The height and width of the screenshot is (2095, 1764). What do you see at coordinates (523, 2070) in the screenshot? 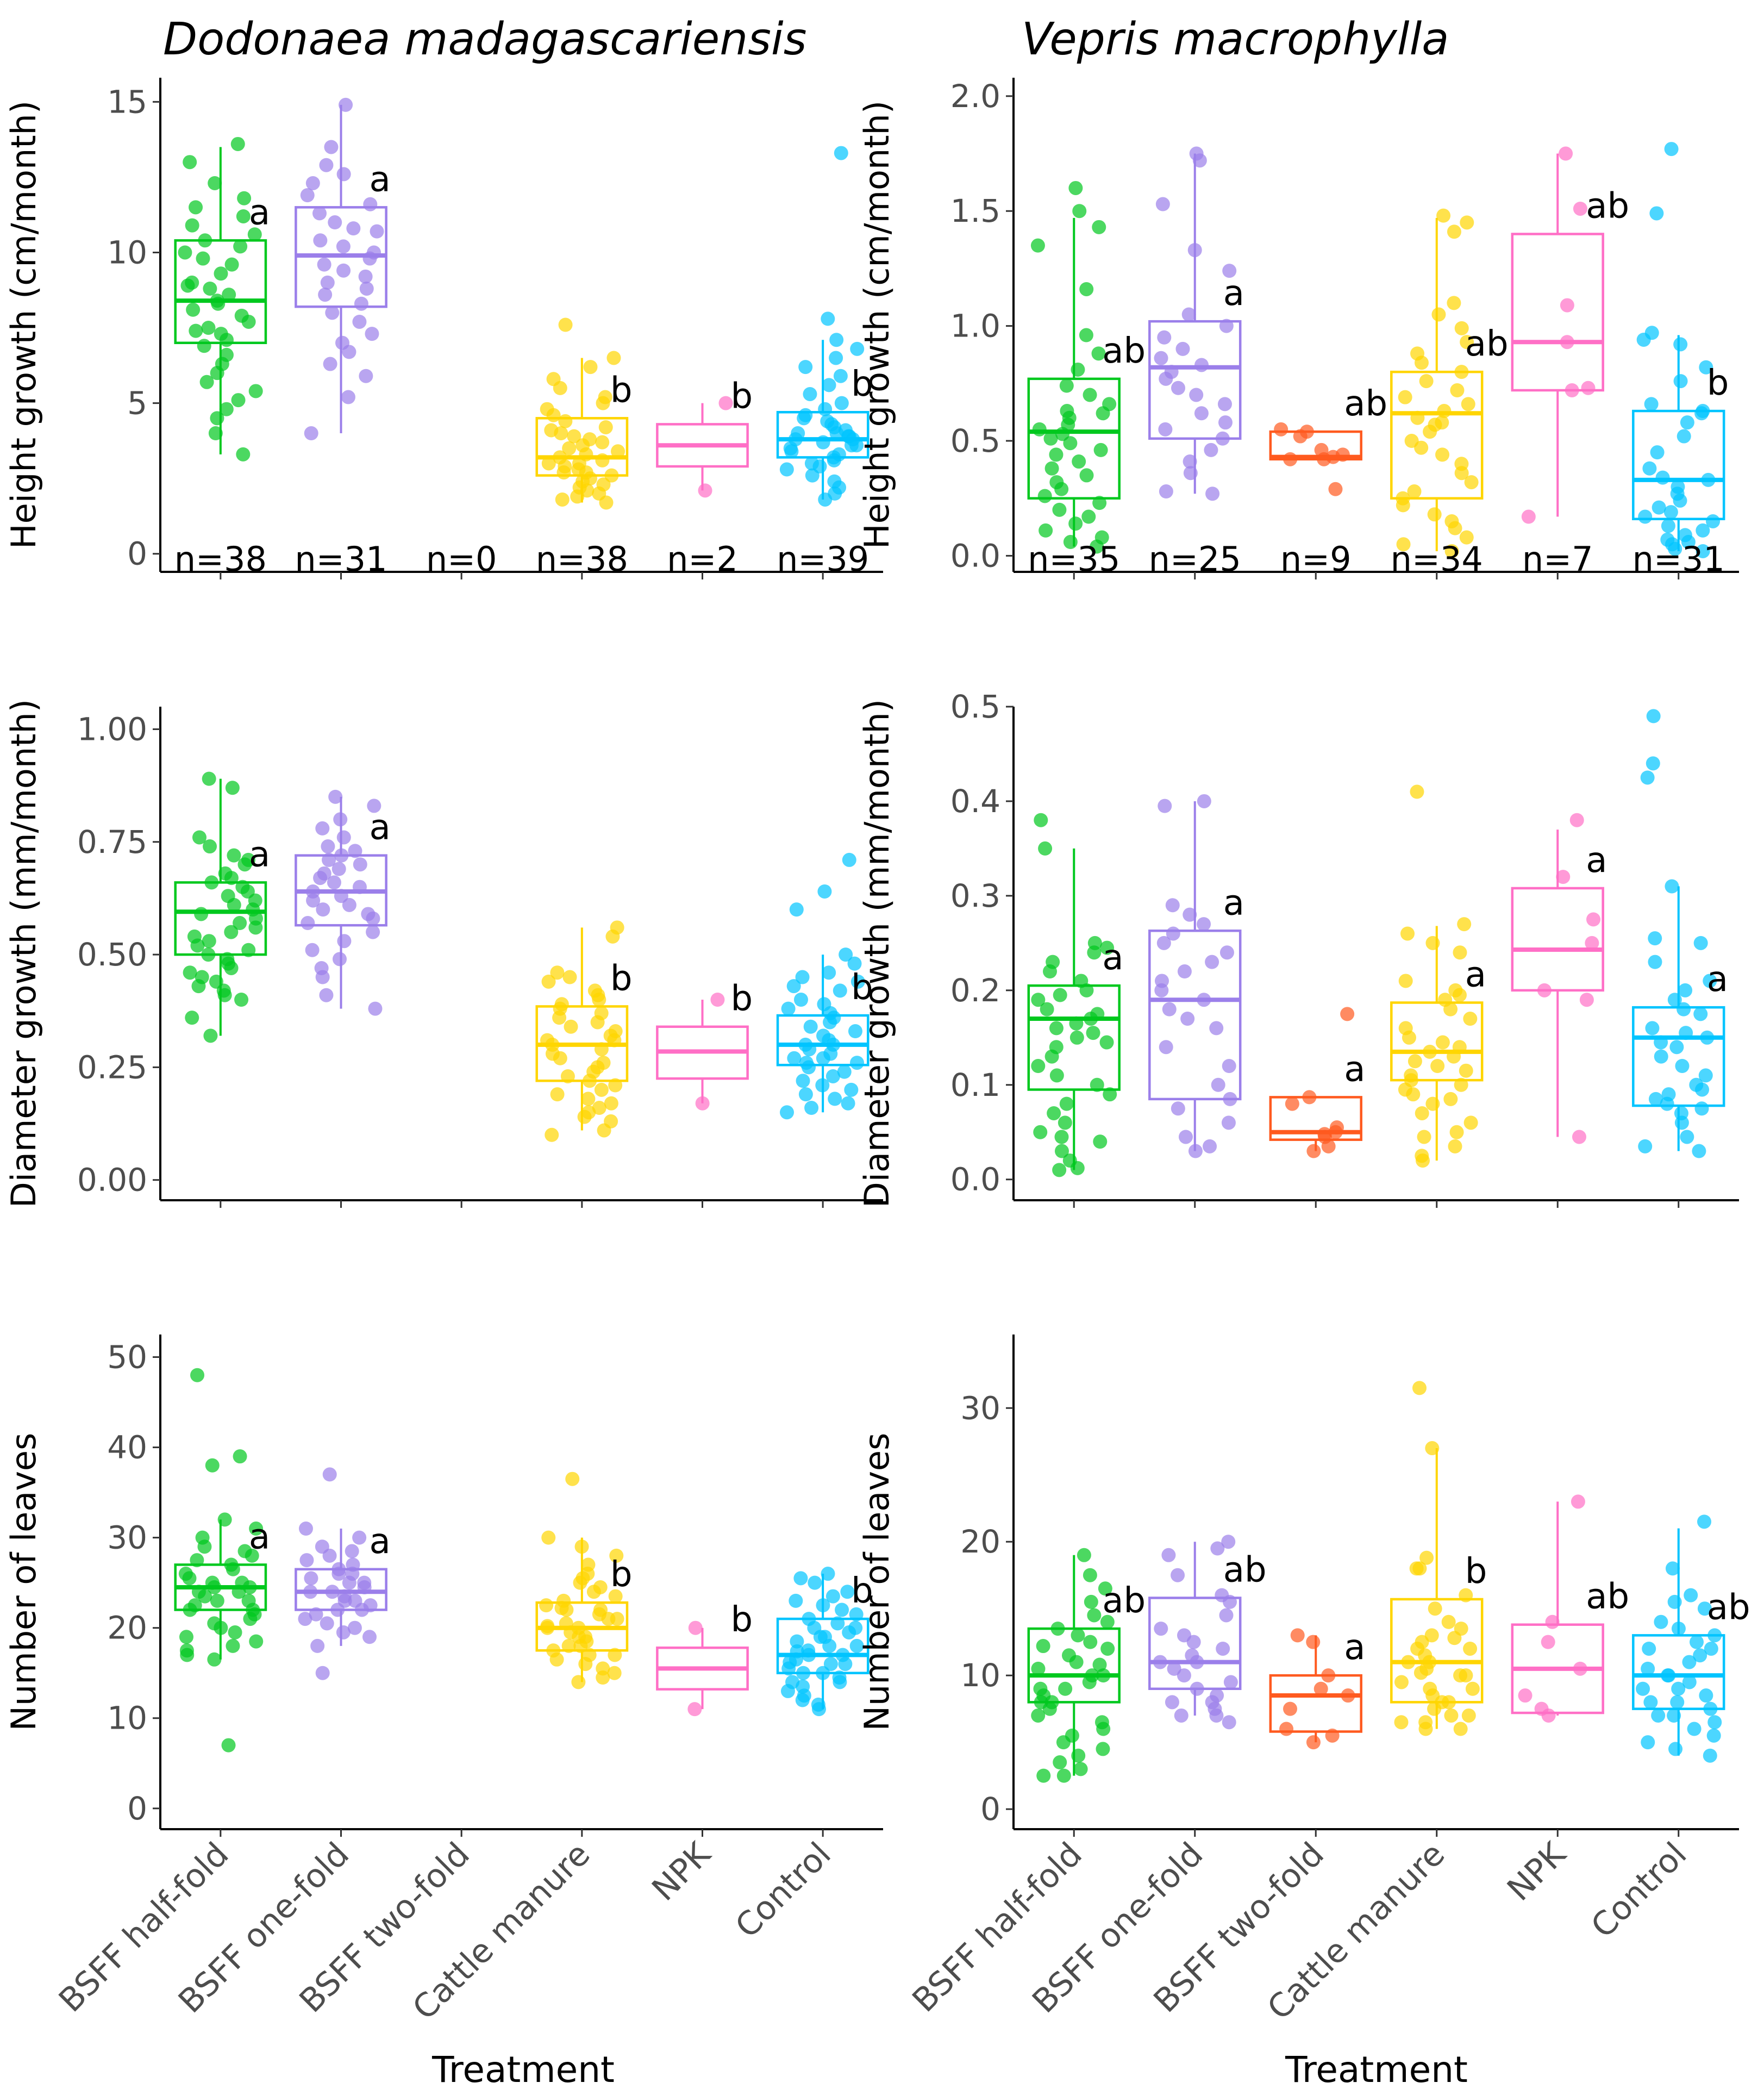
I see `x-axis-title-left: Treatment` at bounding box center [523, 2070].